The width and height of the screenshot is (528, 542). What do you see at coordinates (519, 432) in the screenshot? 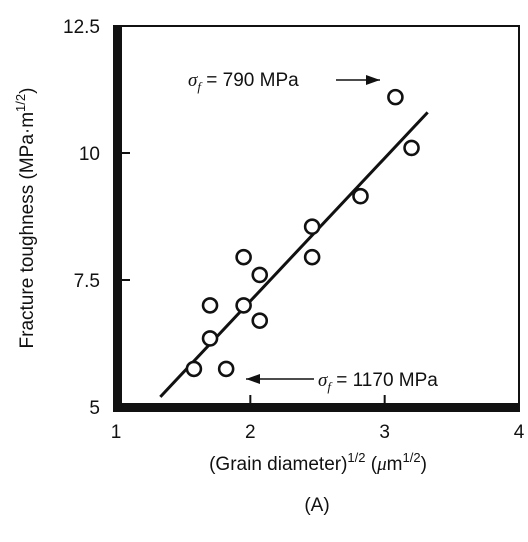
I see `x-tick-label: 4` at bounding box center [519, 432].